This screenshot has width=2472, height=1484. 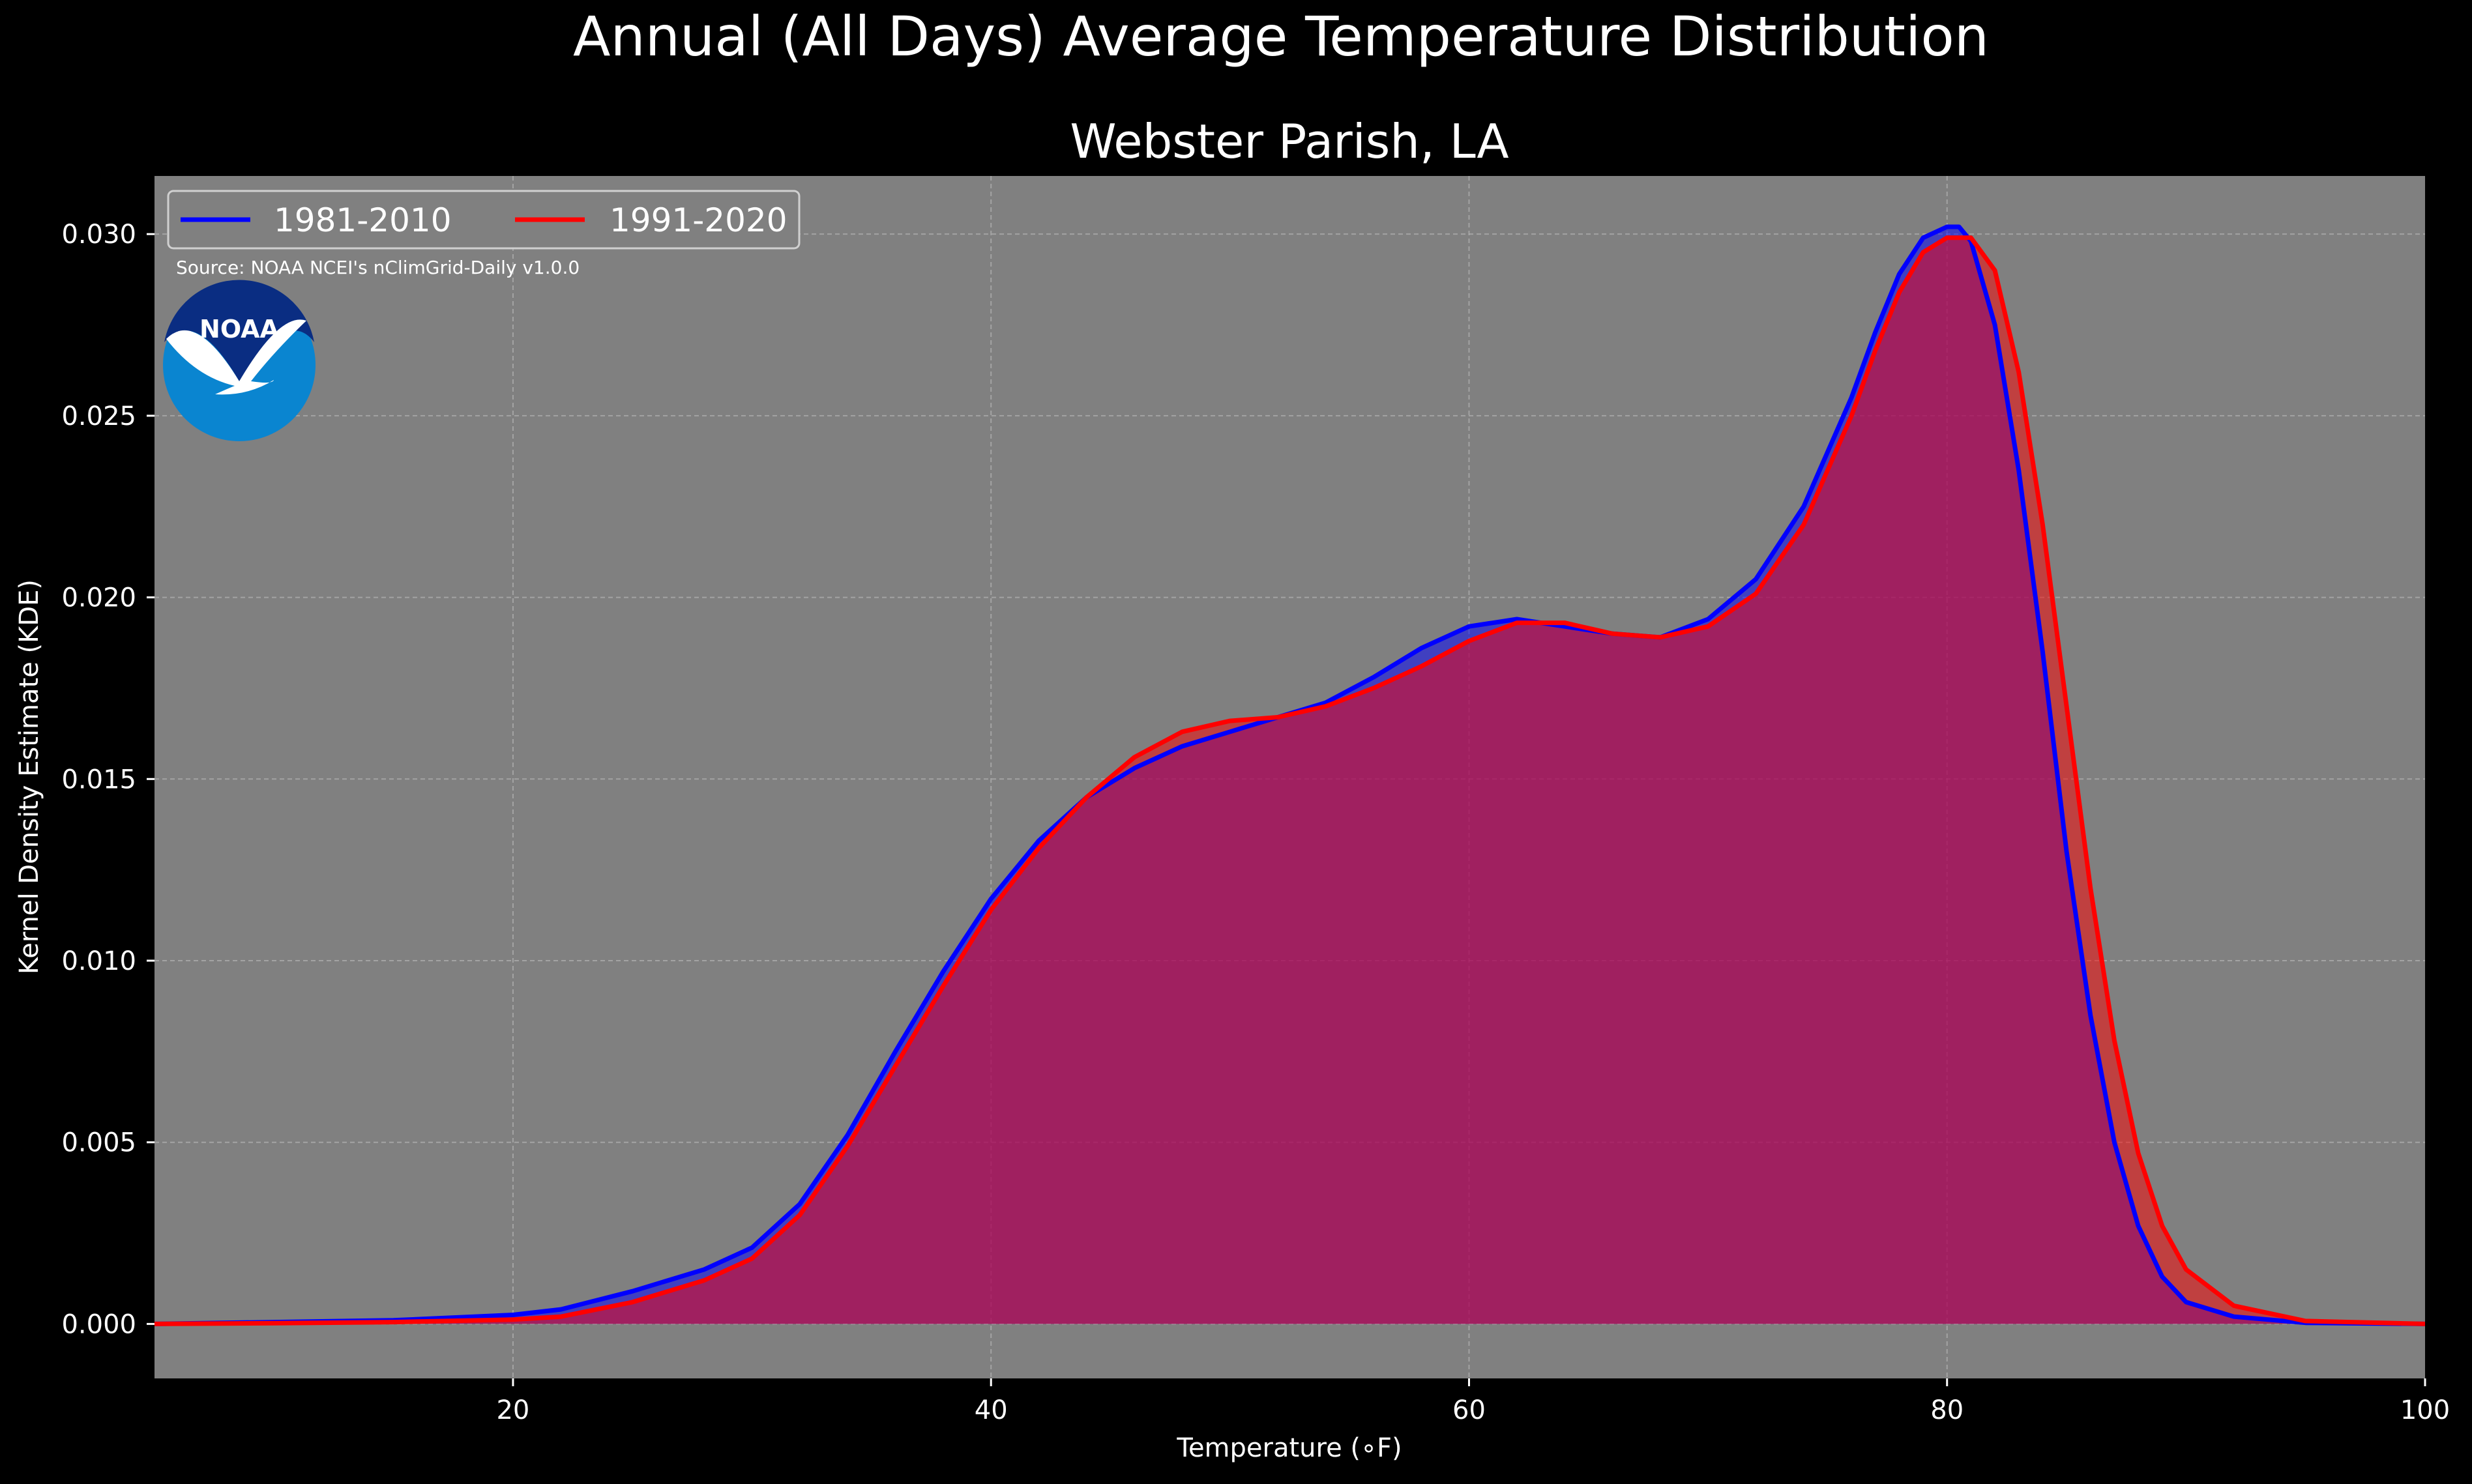 I want to click on legend: 1981-2010 1991-2020, so click(x=484, y=220).